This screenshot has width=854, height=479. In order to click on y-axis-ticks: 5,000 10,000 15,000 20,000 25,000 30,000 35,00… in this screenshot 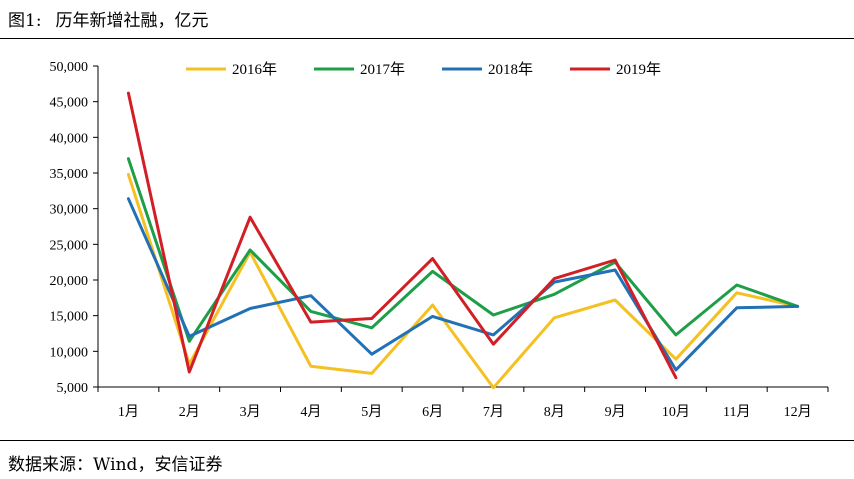, I will do `click(74, 228)`.